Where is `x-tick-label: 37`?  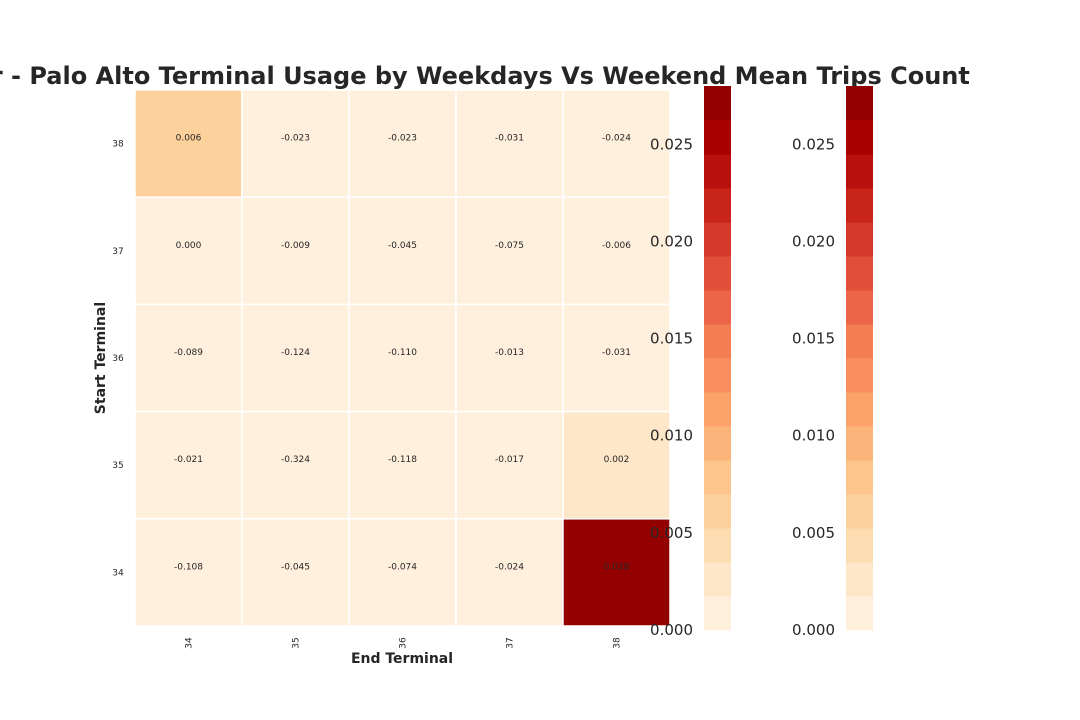 x-tick-label: 37 is located at coordinates (511, 642).